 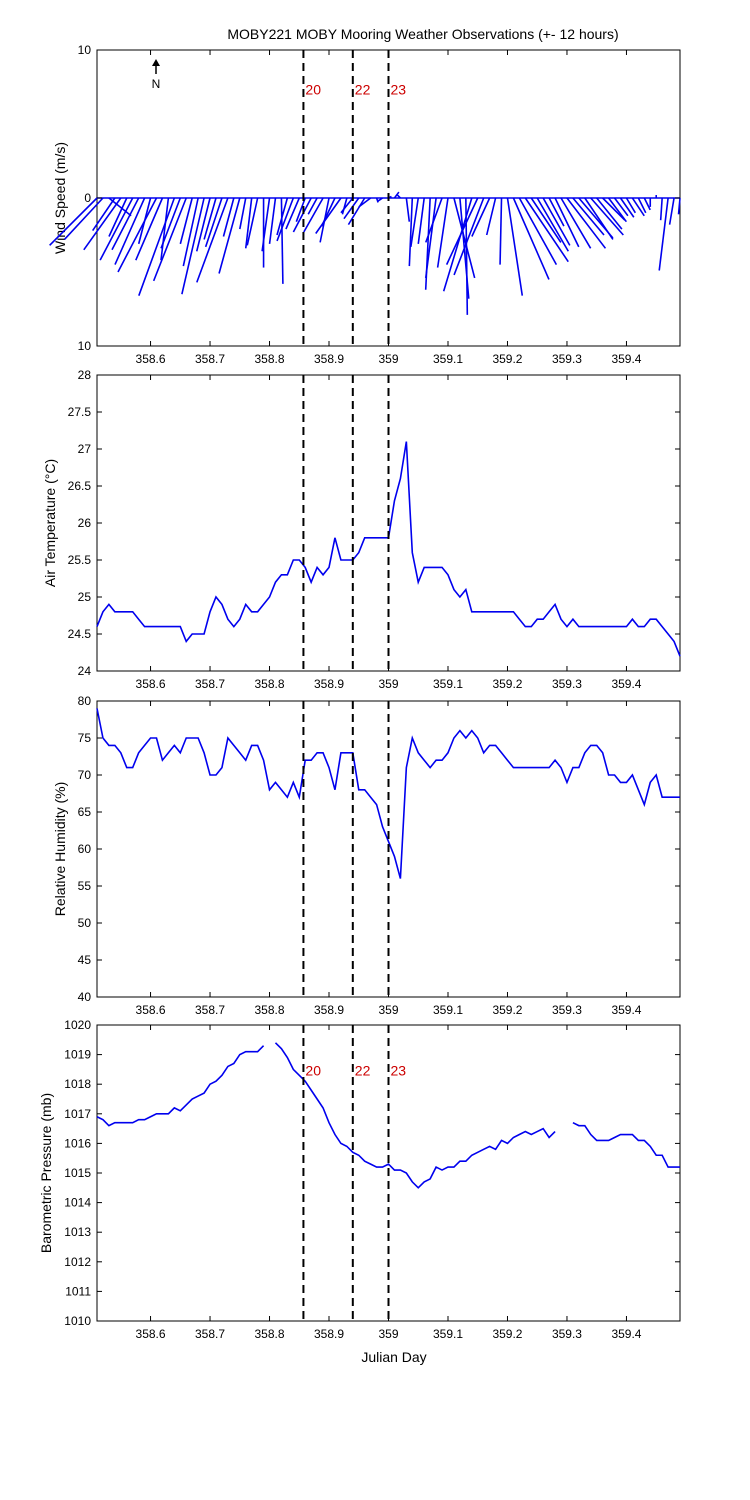 What do you see at coordinates (80, 412) in the screenshot?
I see `y-tick-label: 27.5` at bounding box center [80, 412].